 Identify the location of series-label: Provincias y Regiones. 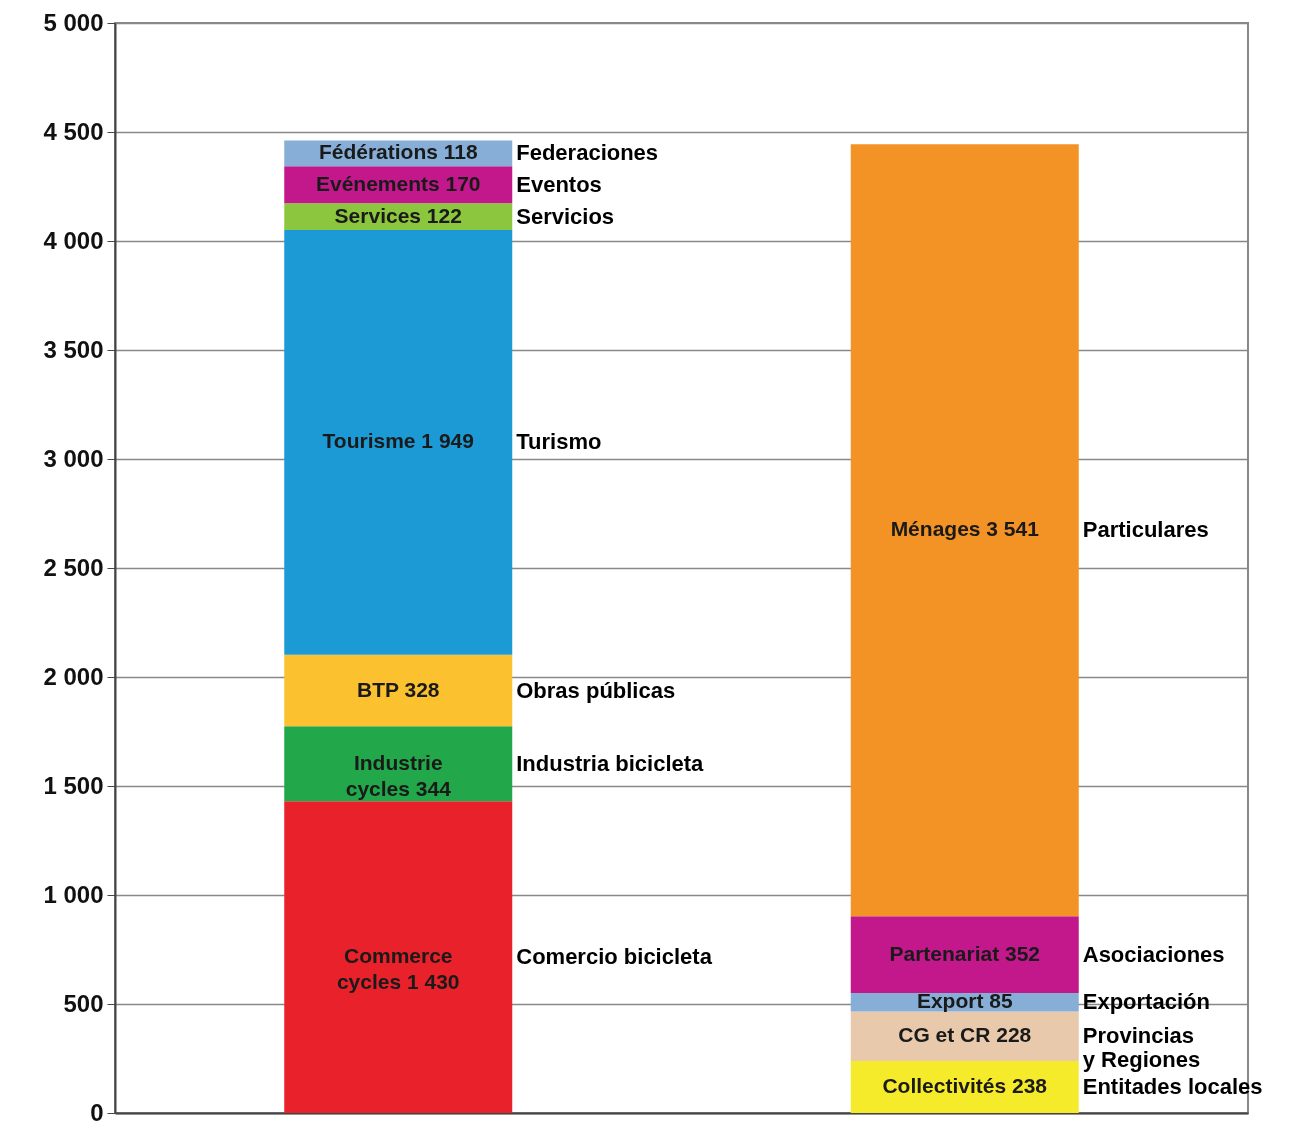
(1141, 1048).